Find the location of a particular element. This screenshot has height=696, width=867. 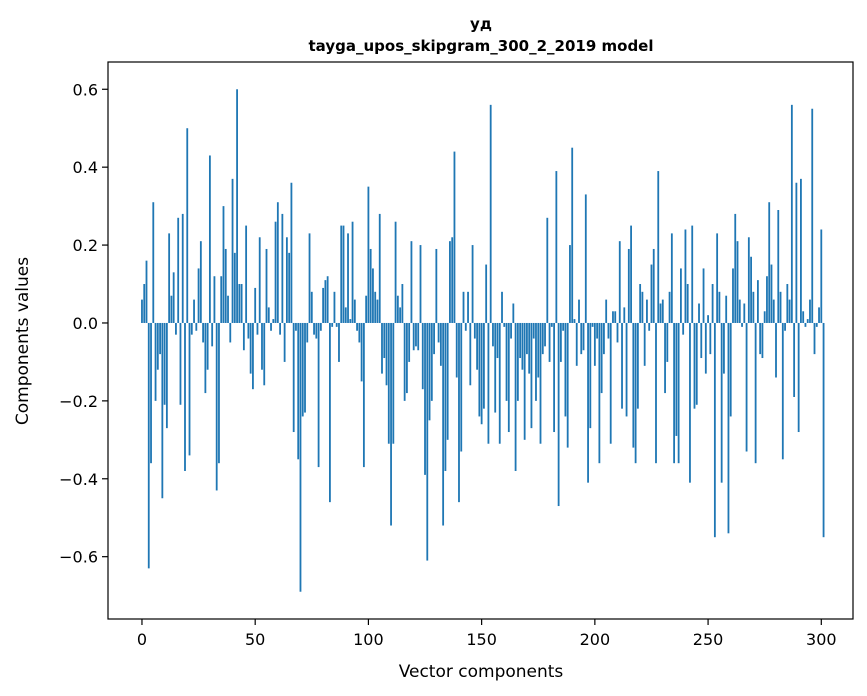

chart-subtitle: tayga_upos_skipgram_300_2_2019 model is located at coordinates (481, 46).